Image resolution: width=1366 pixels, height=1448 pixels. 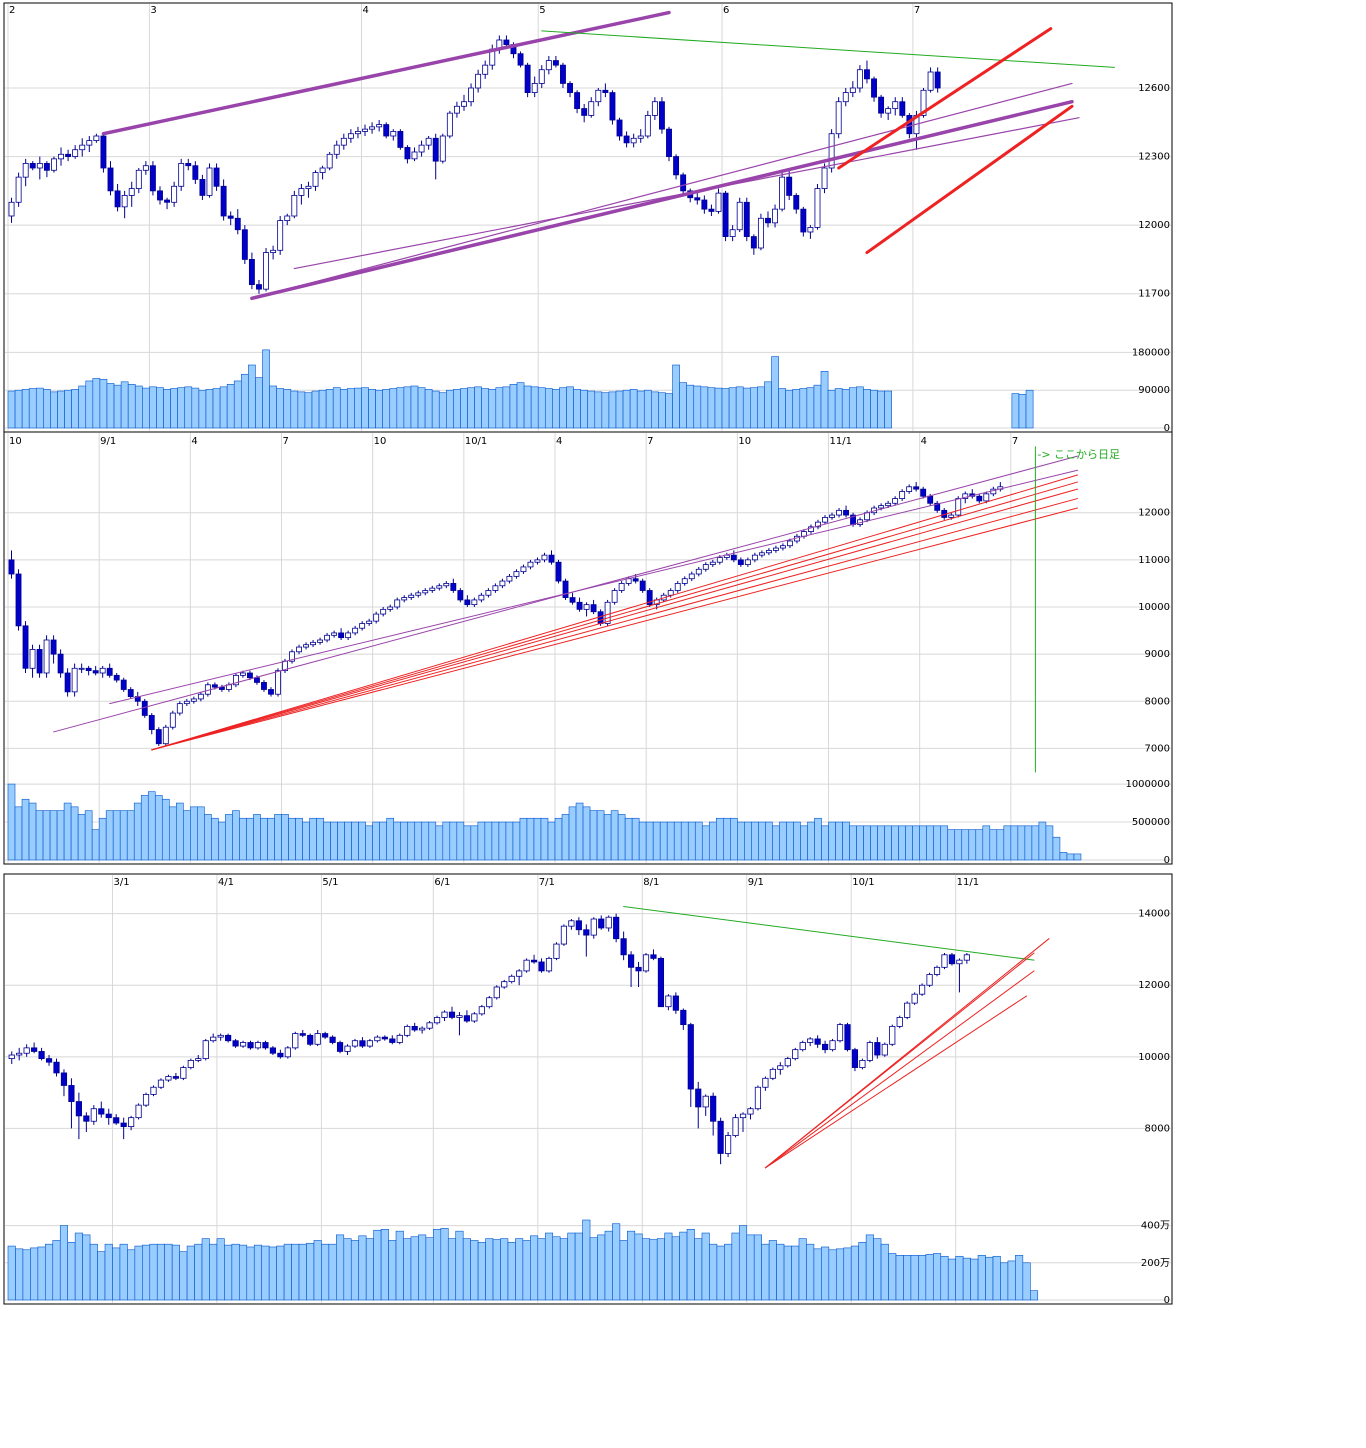 What do you see at coordinates (544, 822) in the screenshot?
I see `volume-series` at bounding box center [544, 822].